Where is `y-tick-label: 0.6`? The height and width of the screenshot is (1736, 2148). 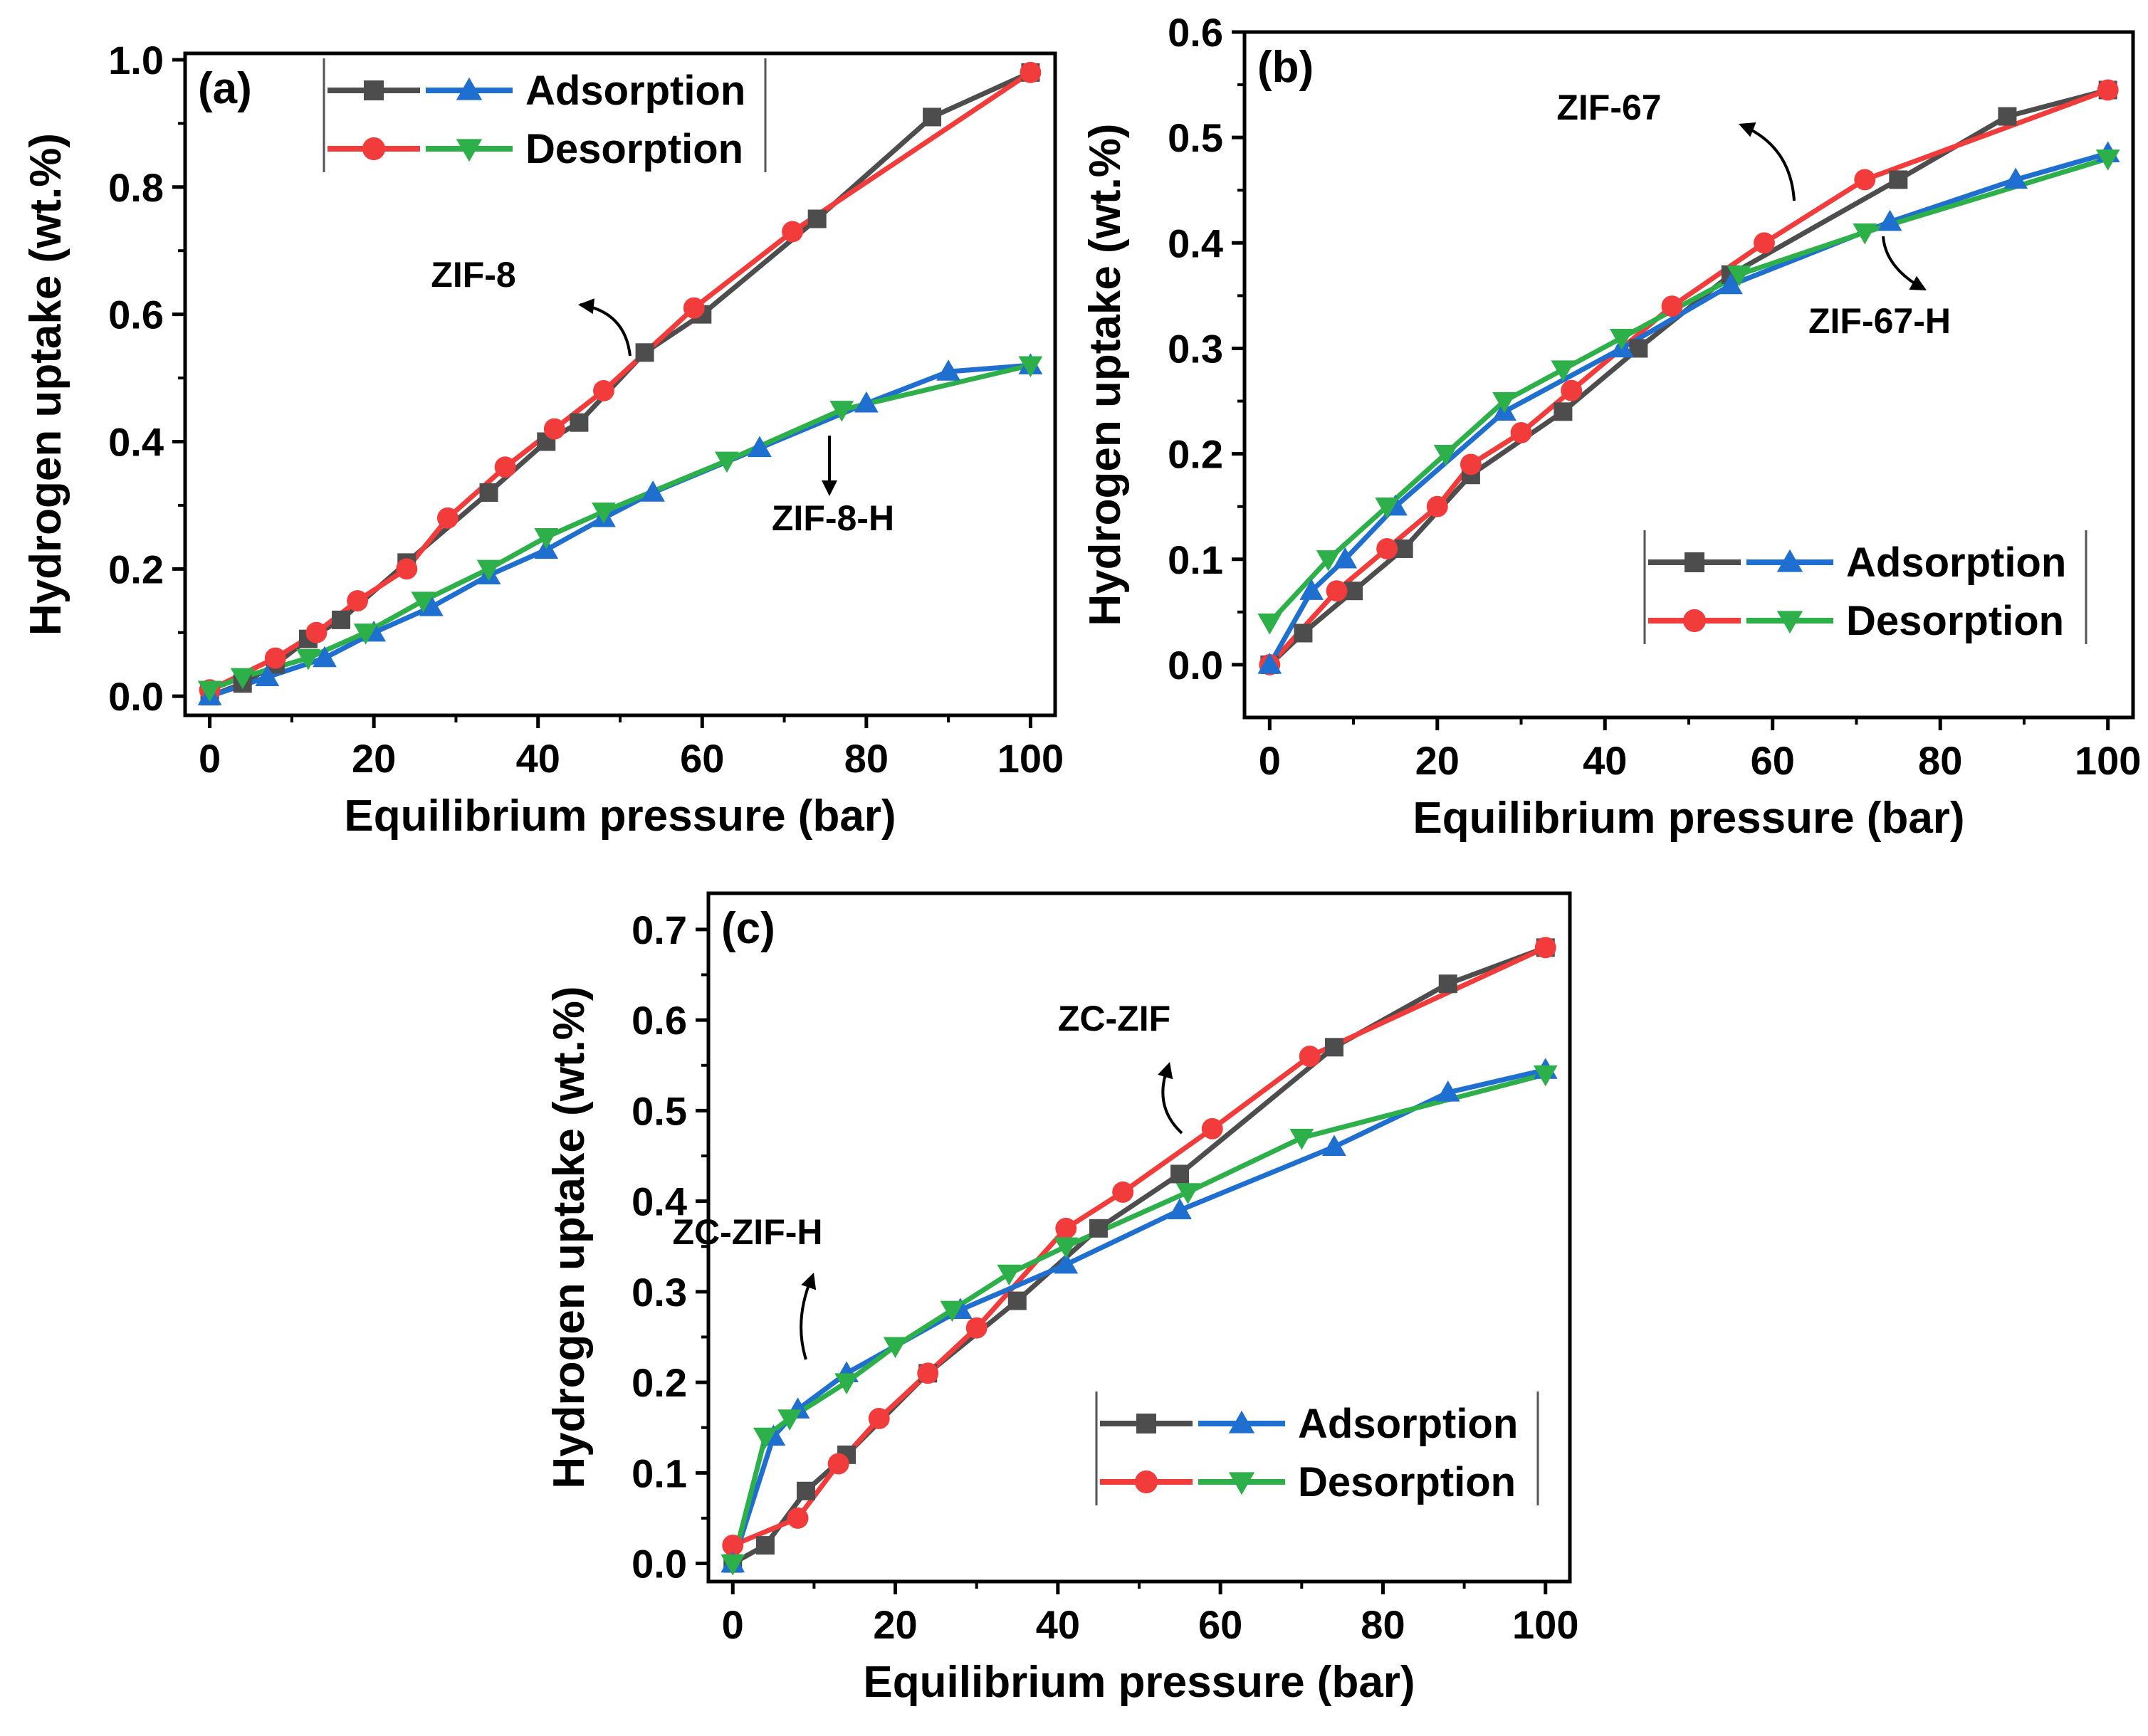
y-tick-label: 0.6 is located at coordinates (136, 315).